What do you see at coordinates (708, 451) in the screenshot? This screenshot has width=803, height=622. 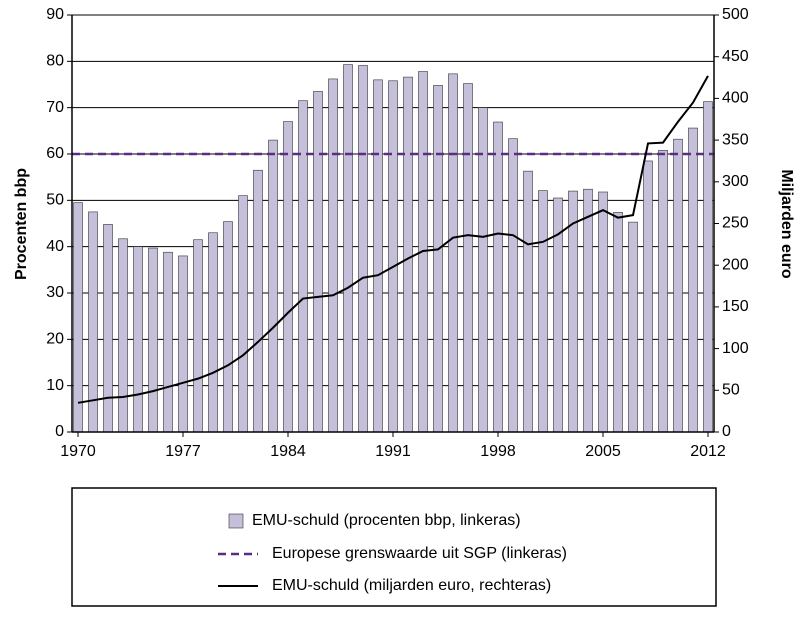 I see `x-tick-label: 2012` at bounding box center [708, 451].